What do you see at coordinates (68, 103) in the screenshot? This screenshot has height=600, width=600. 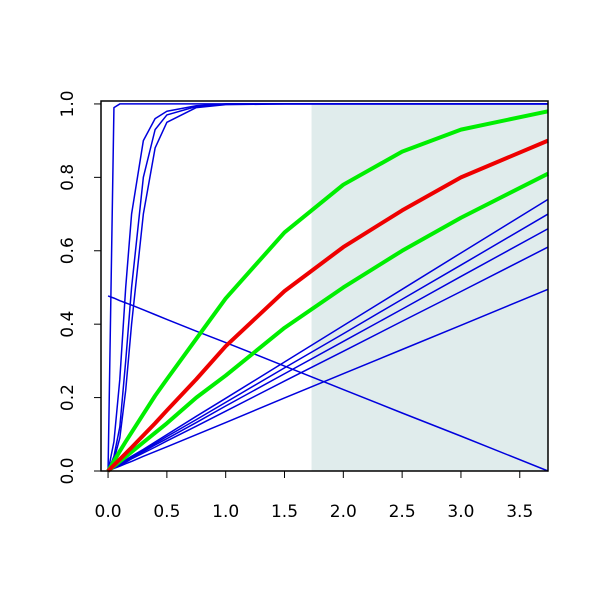 I see `y-tick-label: 1.0` at bounding box center [68, 103].